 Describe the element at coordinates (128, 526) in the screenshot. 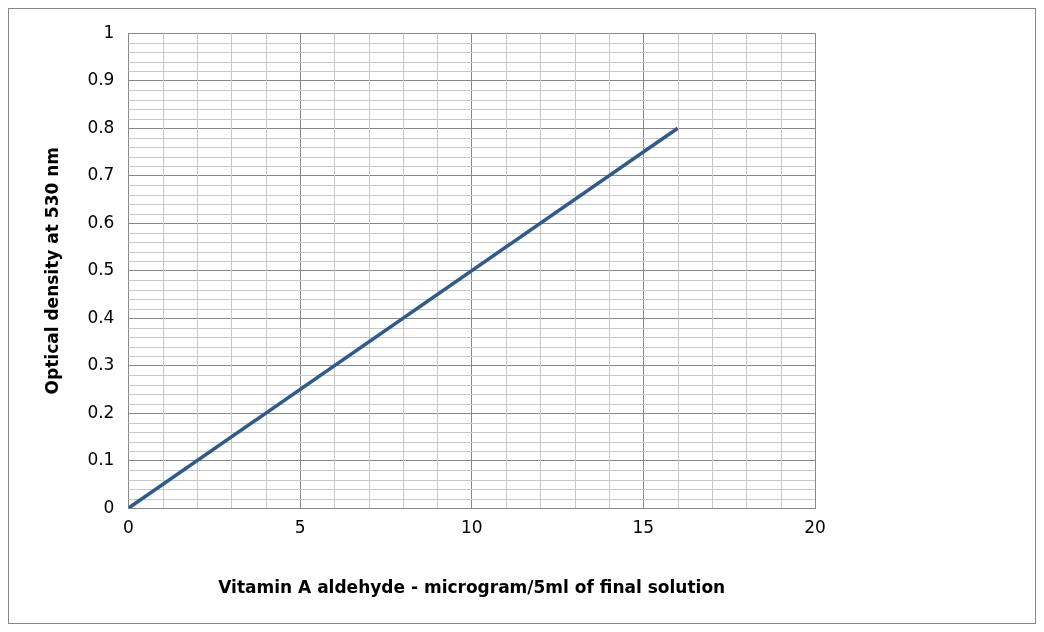

I see `x-tick-label: 0` at that location.